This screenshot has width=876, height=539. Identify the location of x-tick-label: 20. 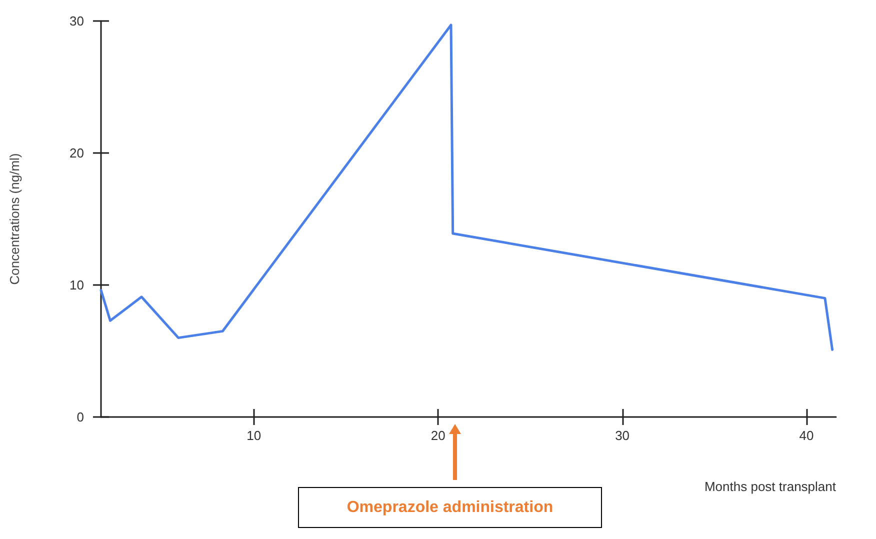
(438, 435).